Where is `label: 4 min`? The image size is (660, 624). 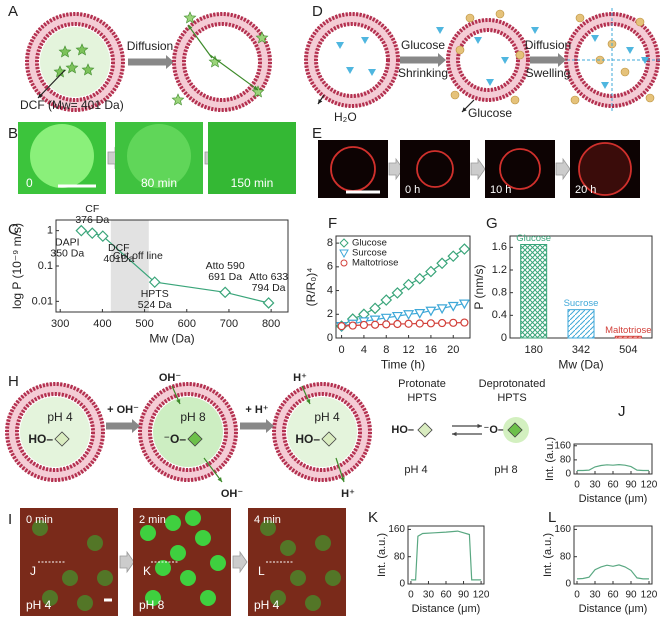 label: 4 min is located at coordinates (267, 520).